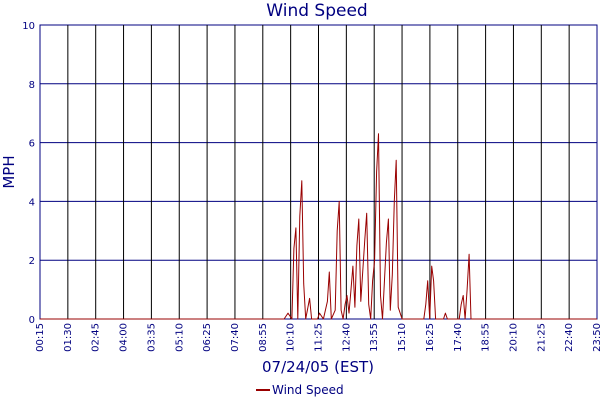 The image size is (600, 400). I want to click on x-tick-label: 03:35, so click(151, 337).